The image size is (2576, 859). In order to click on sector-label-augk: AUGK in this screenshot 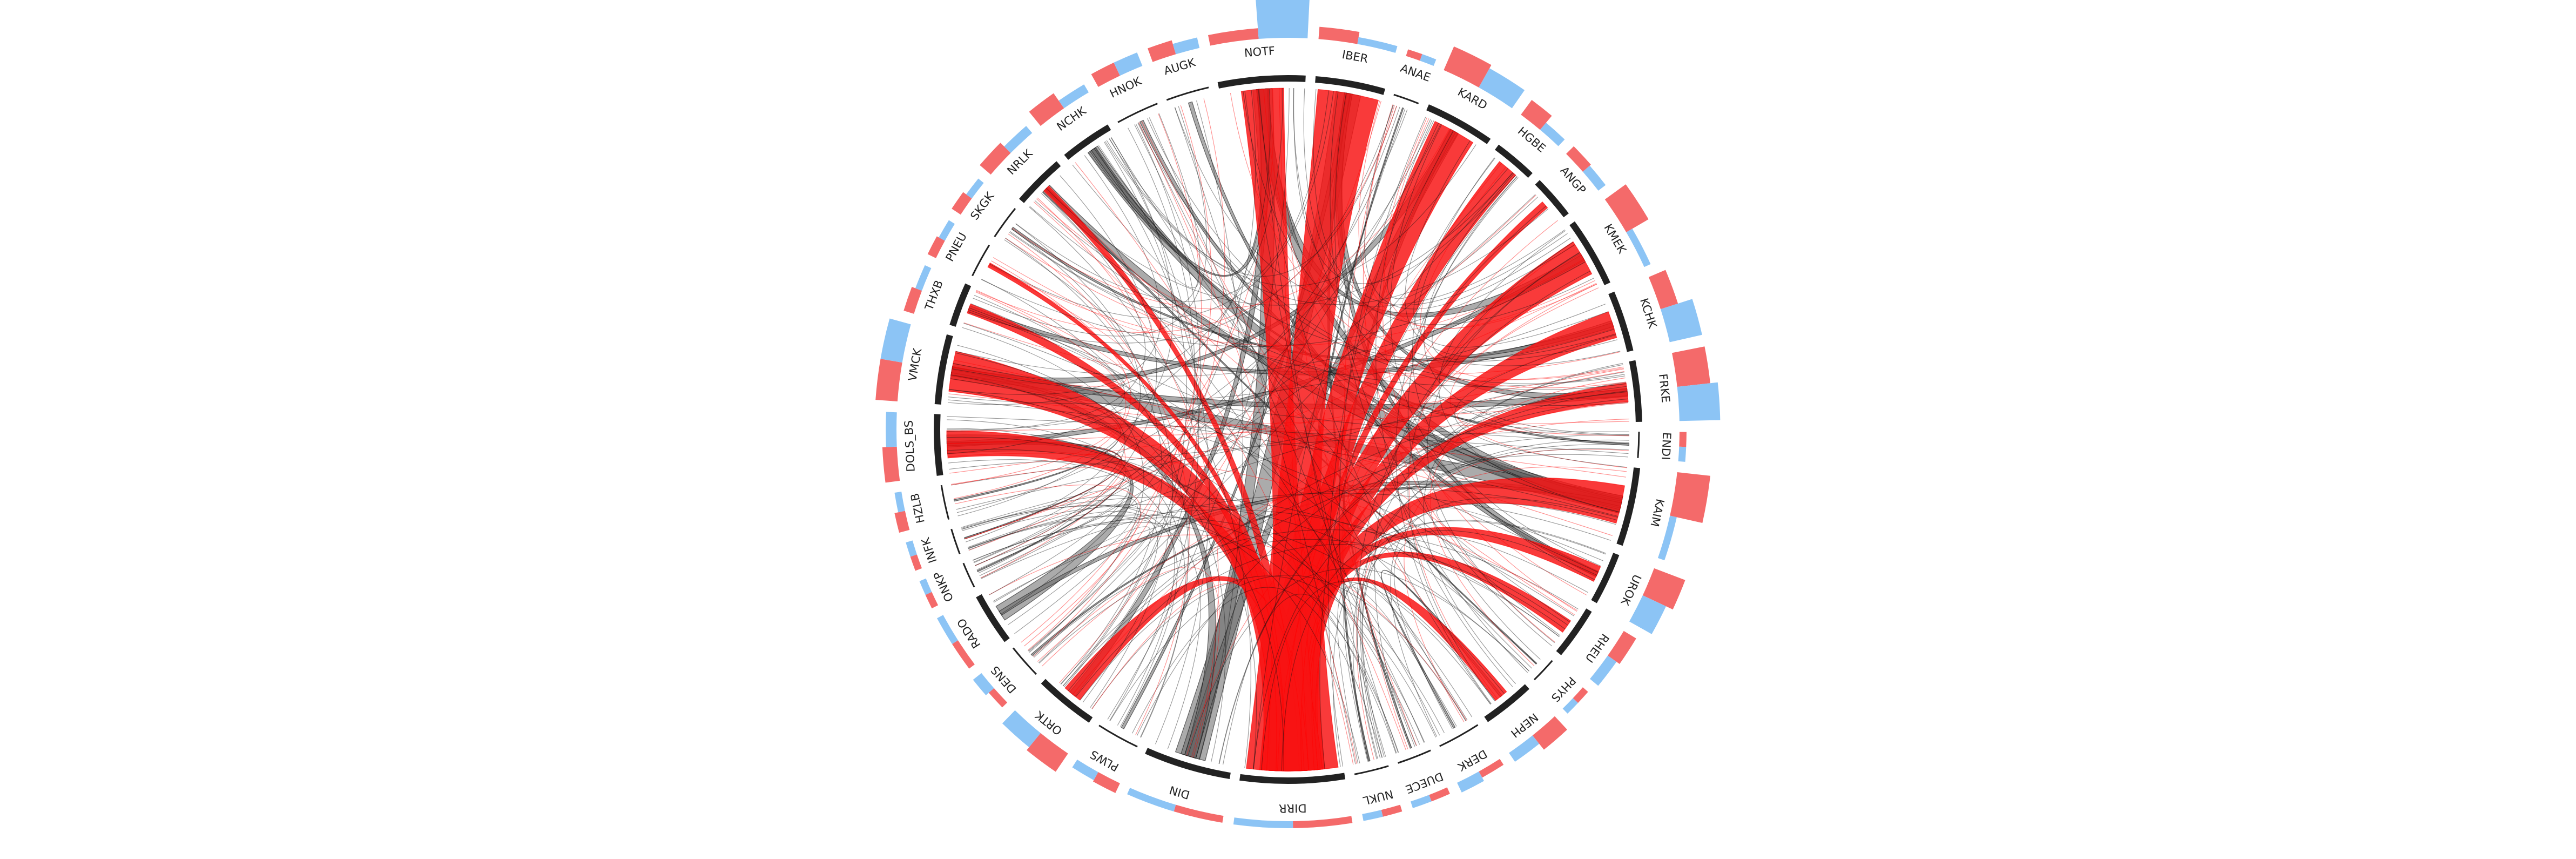, I will do `click(1179, 66)`.